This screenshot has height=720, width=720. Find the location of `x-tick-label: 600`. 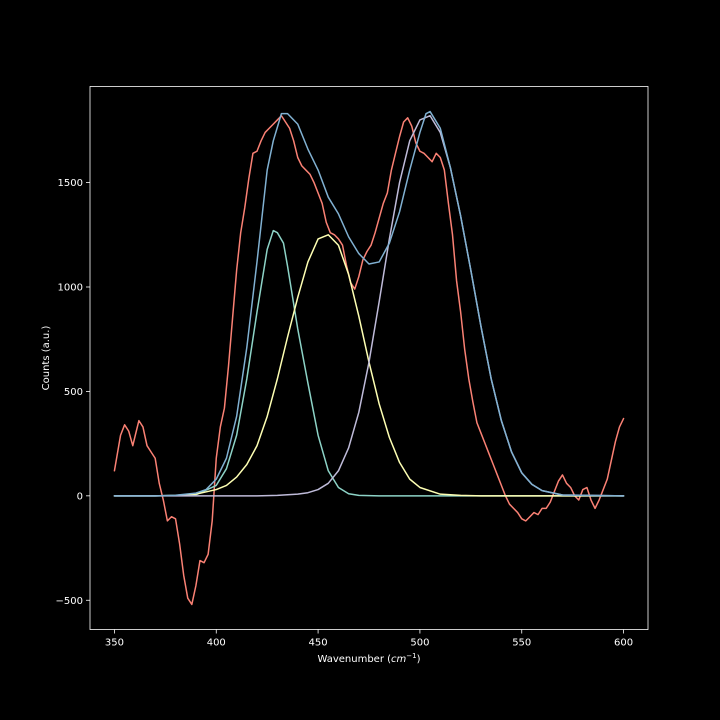

x-tick-label: 600 is located at coordinates (623, 643).